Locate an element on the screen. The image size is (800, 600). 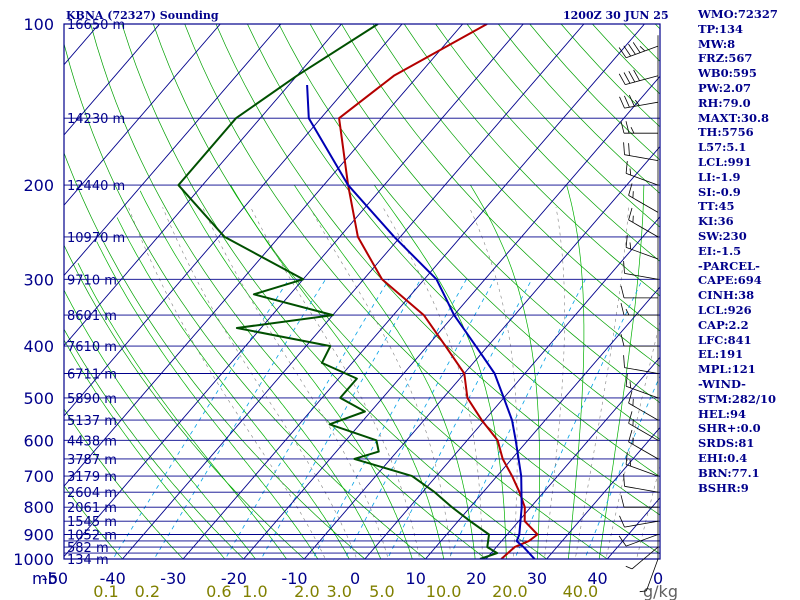
temperature-tick-label: -30 is located at coordinates (173, 578).